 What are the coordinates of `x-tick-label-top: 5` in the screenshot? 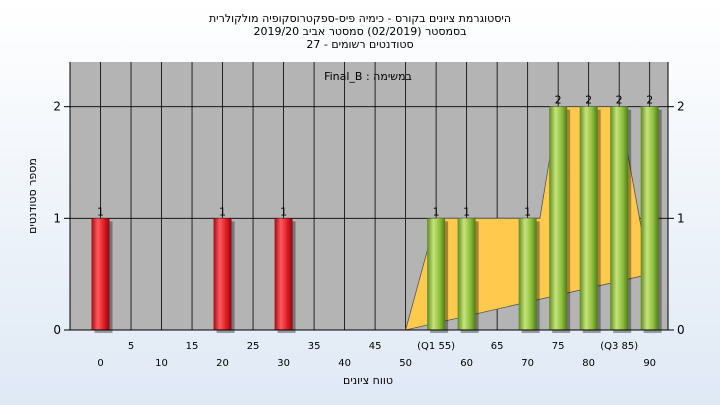 It's located at (131, 346).